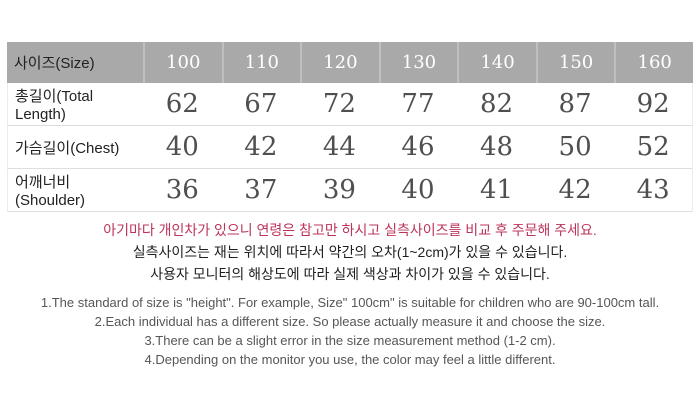 The image size is (700, 405). I want to click on total-length-value: 82, so click(496, 104).